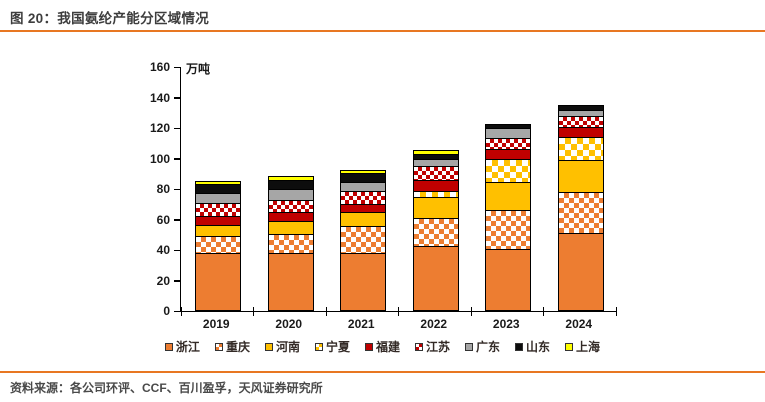  What do you see at coordinates (287, 347) in the screenshot?
I see `legend-label: 河南` at bounding box center [287, 347].